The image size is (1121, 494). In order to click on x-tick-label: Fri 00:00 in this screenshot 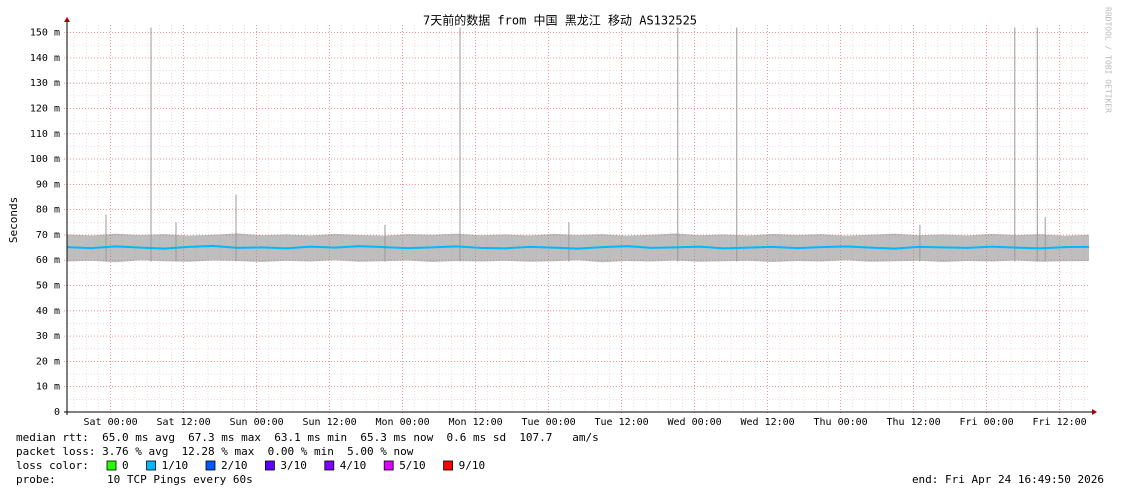, I will do `click(987, 422)`.